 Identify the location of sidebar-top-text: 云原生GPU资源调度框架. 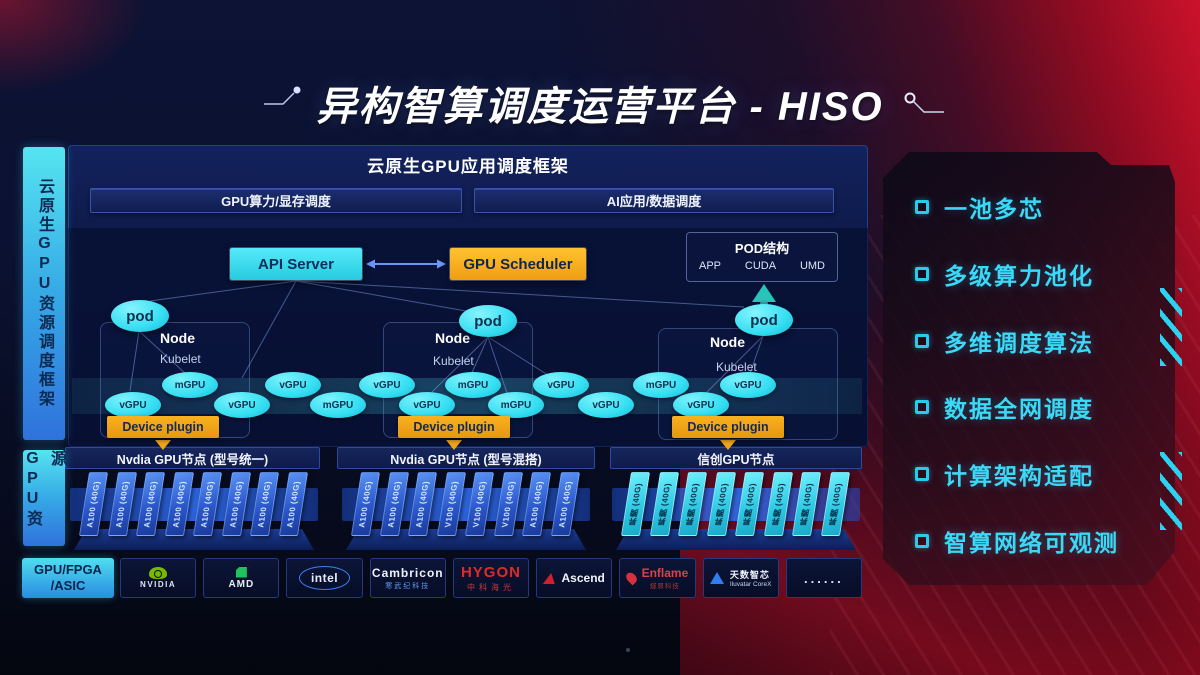
(44, 293).